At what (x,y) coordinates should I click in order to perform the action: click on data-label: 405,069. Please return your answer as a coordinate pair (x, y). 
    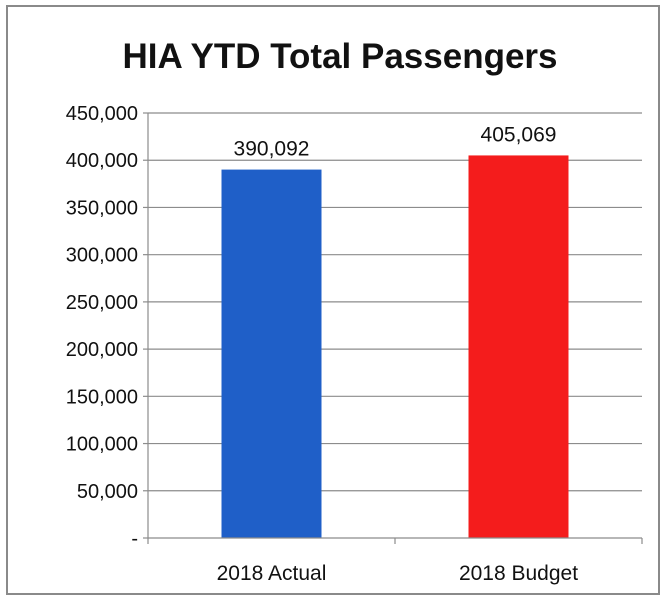
    Looking at the image, I should click on (519, 134).